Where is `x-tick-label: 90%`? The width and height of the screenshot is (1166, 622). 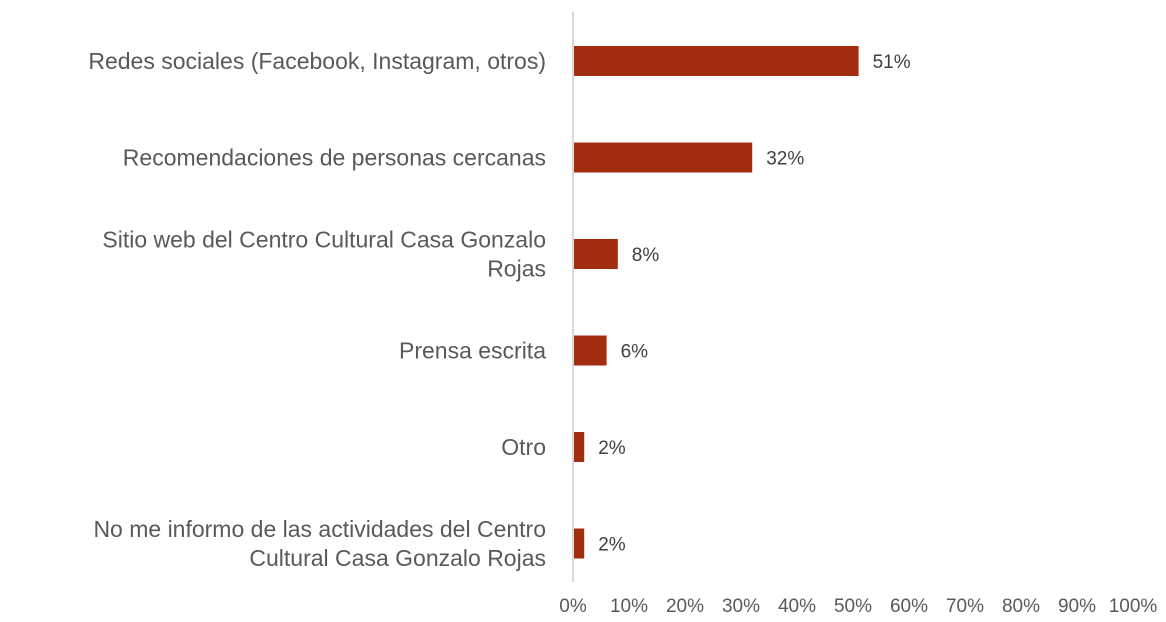
x-tick-label: 90% is located at coordinates (1077, 606).